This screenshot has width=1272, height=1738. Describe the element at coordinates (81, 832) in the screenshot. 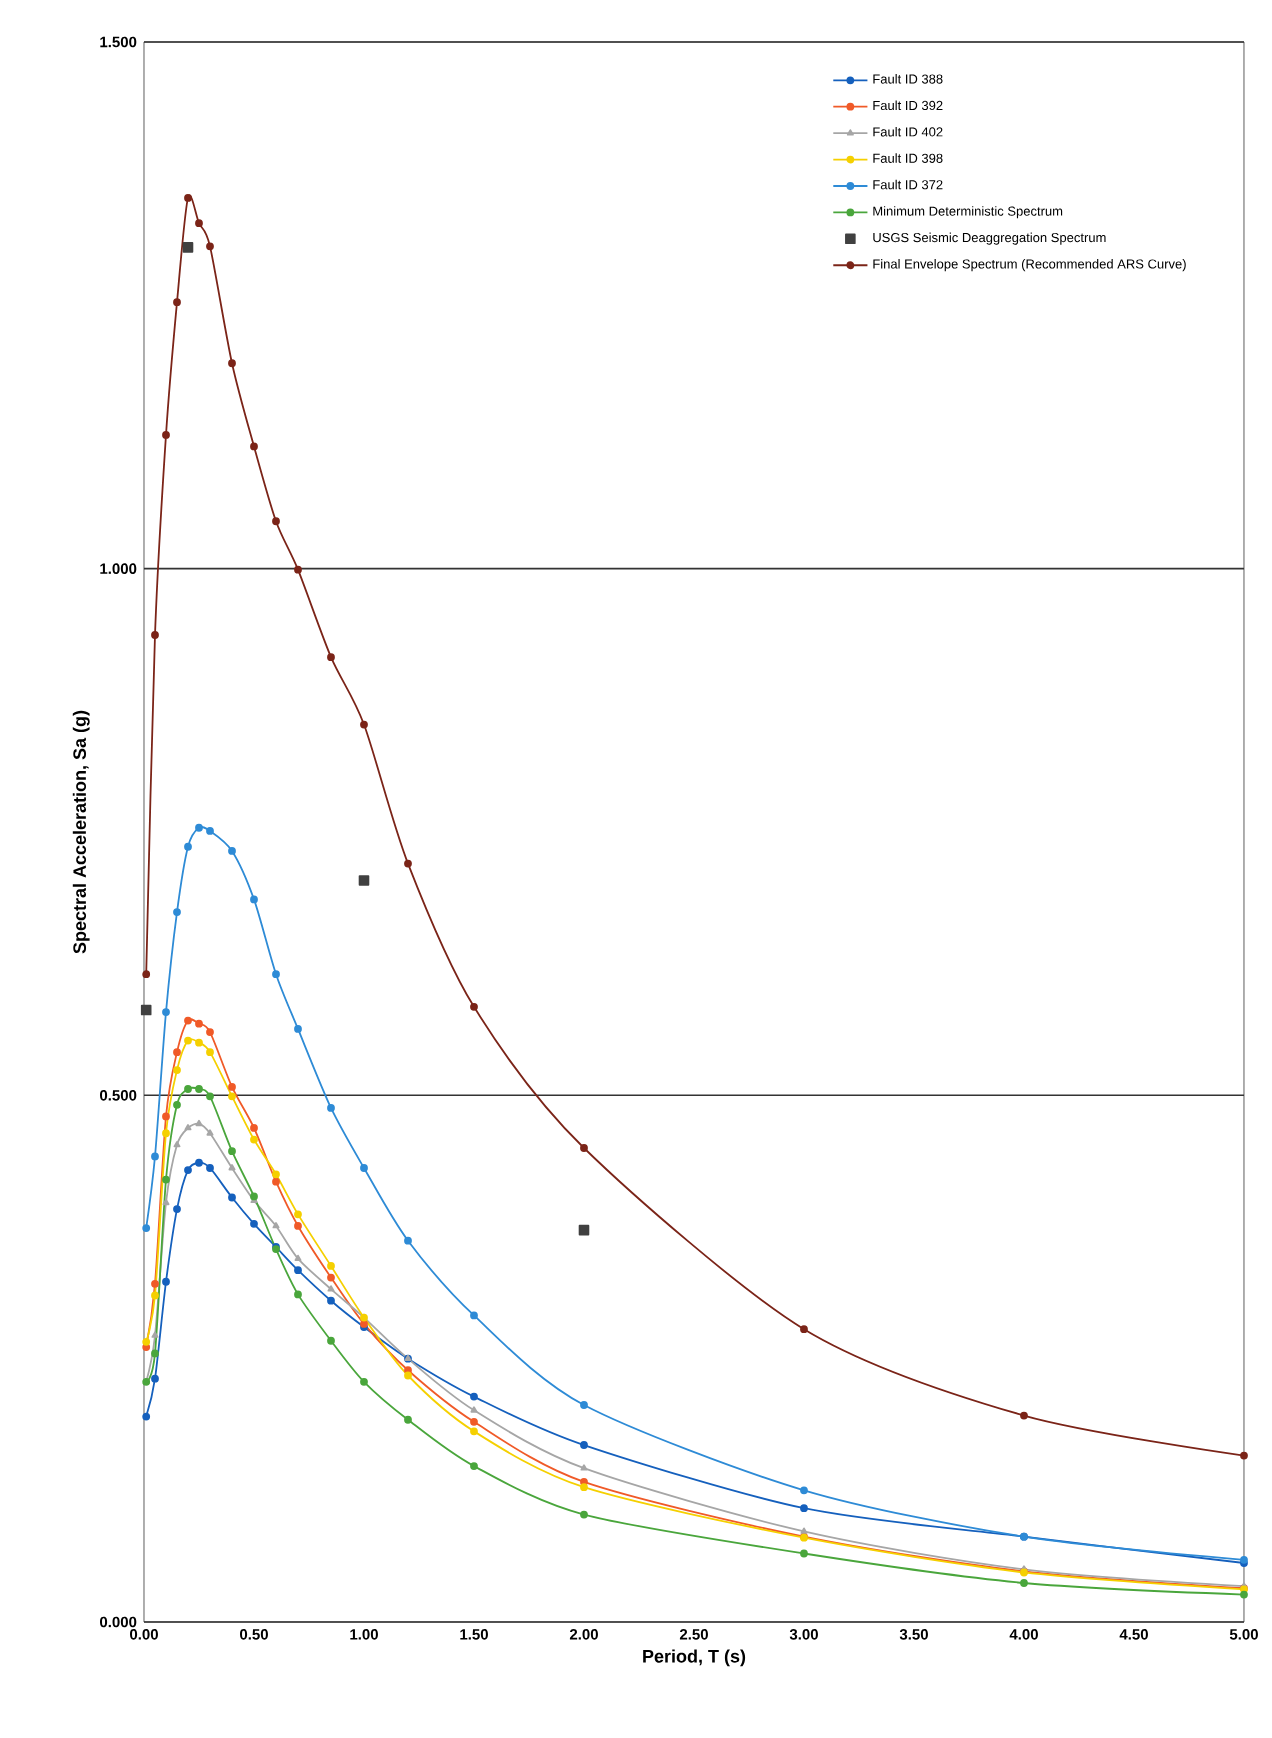

I see `y-axis-title: Spectral Acceleration, Sa (g)` at that location.